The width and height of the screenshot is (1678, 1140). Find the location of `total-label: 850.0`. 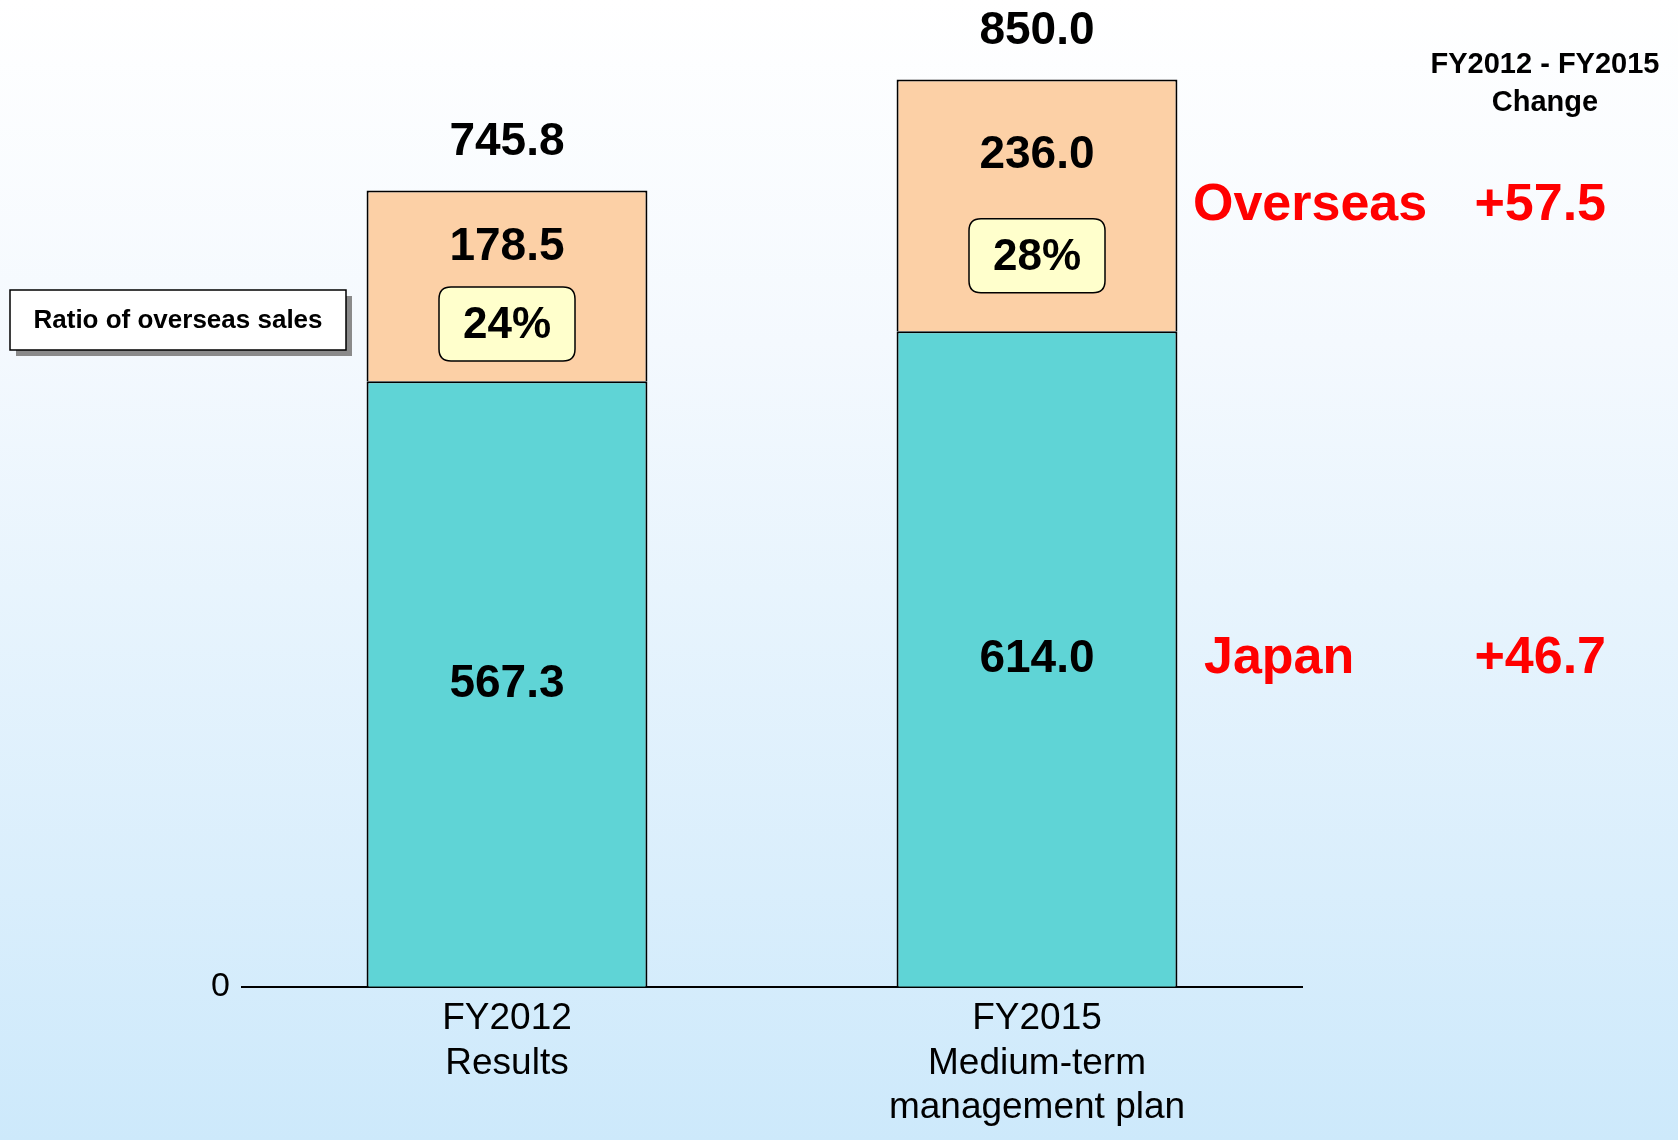

total-label: 850.0 is located at coordinates (1037, 28).